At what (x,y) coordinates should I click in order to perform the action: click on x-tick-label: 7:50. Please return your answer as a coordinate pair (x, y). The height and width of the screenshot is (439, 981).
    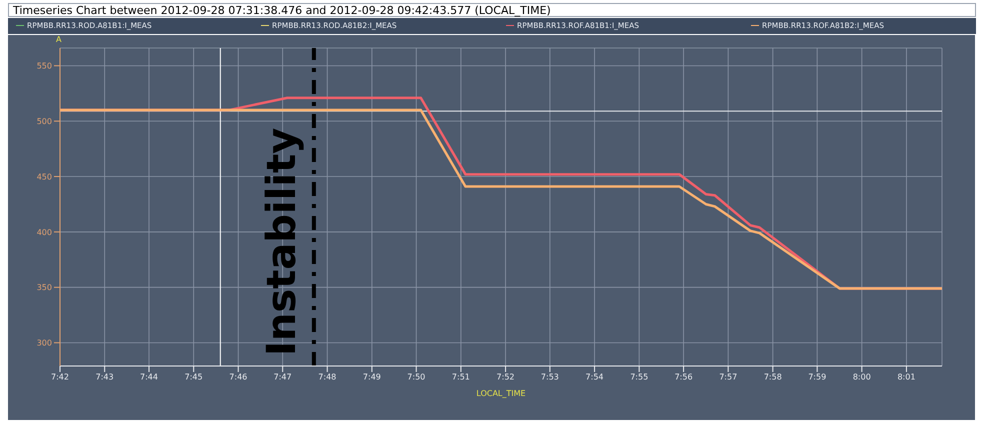
    Looking at the image, I should click on (416, 377).